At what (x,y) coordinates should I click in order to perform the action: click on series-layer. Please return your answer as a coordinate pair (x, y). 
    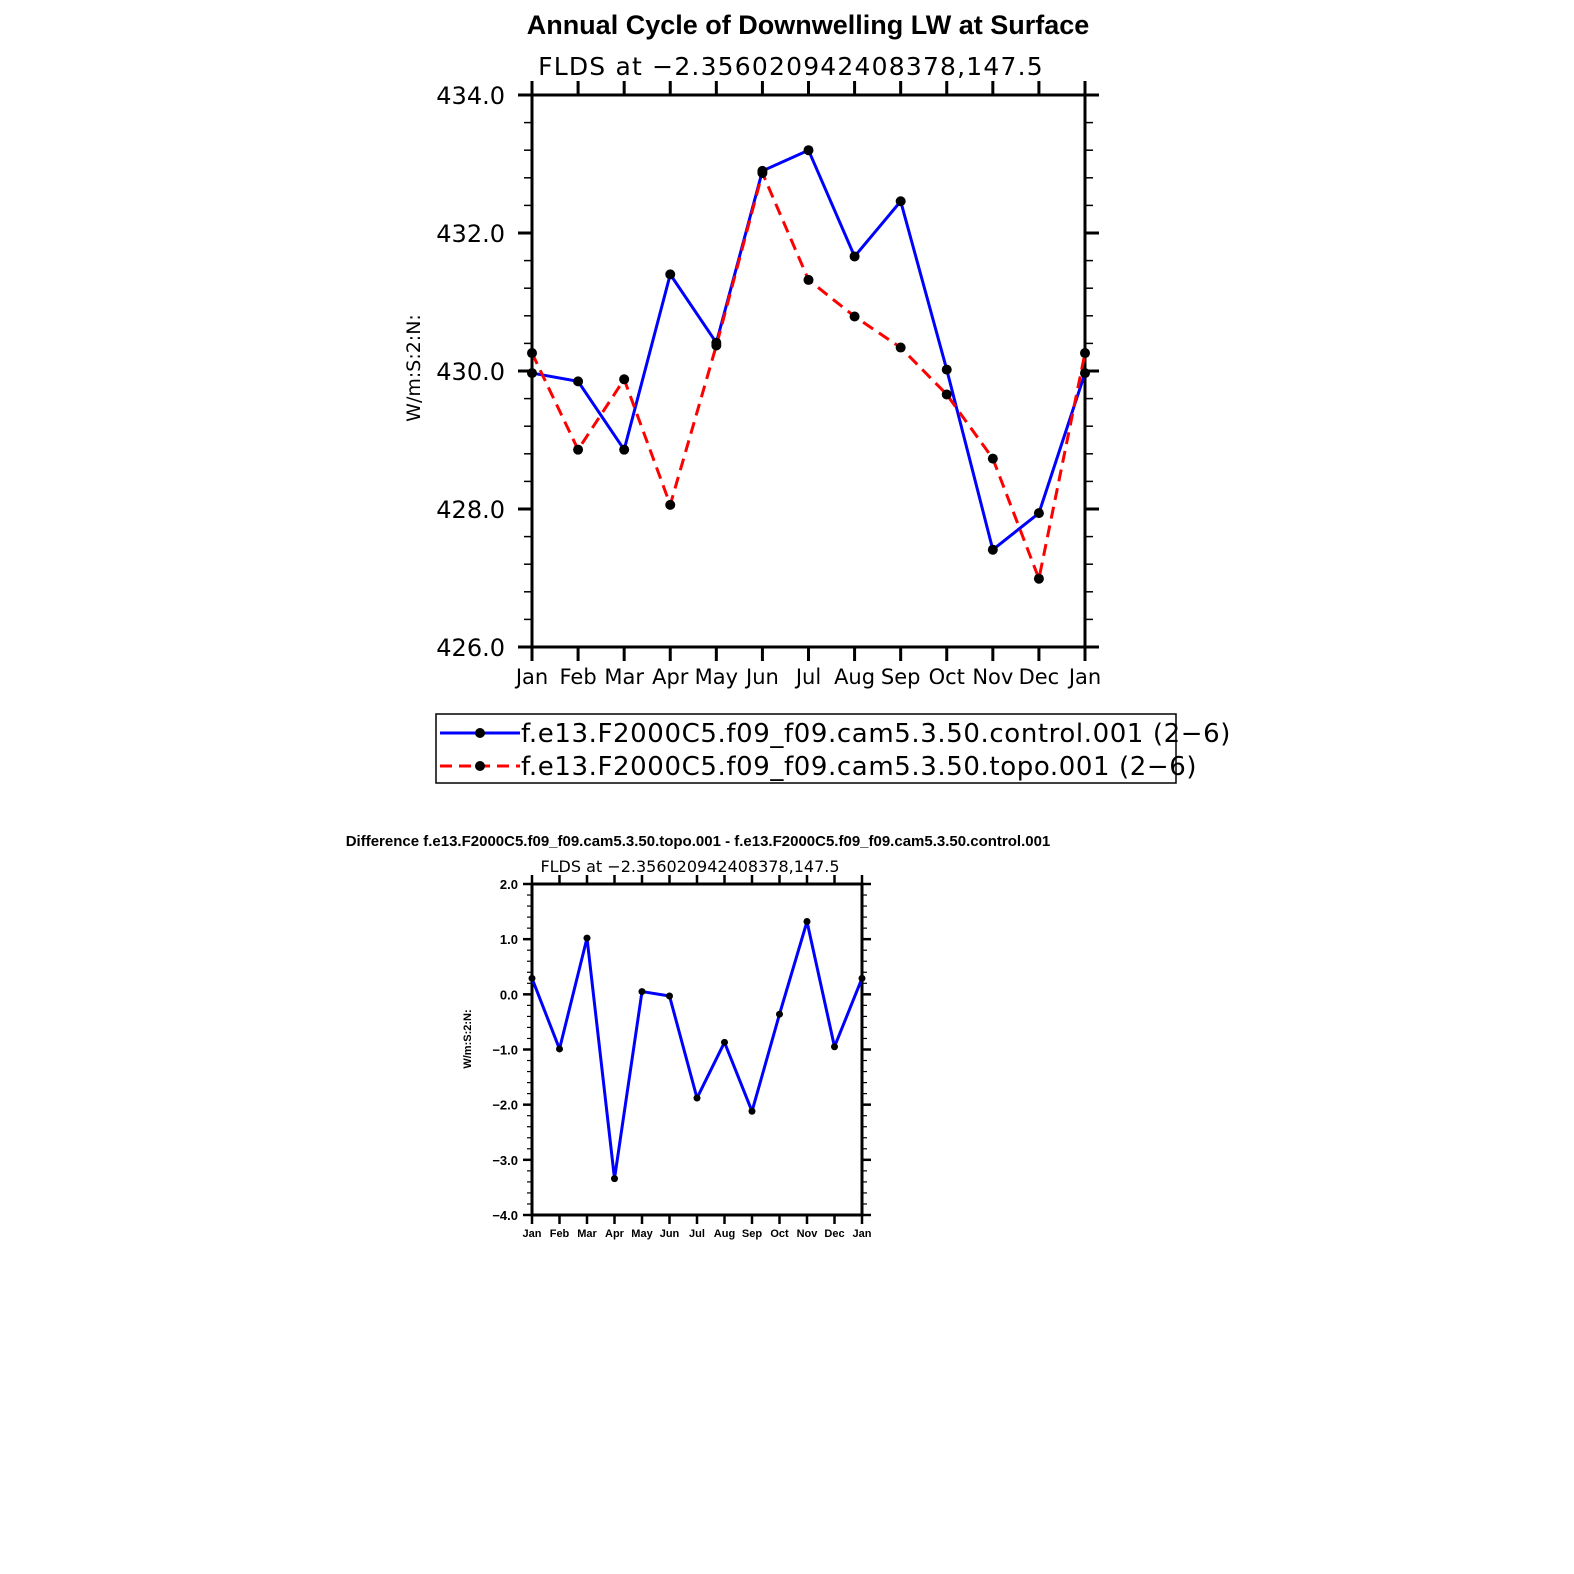
    Looking at the image, I should click on (808, 364).